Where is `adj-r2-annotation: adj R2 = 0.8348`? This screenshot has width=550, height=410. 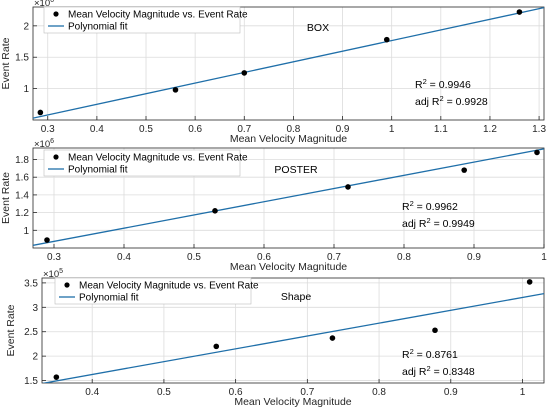 adj-r2-annotation: adj R2 = 0.8348 is located at coordinates (438, 371).